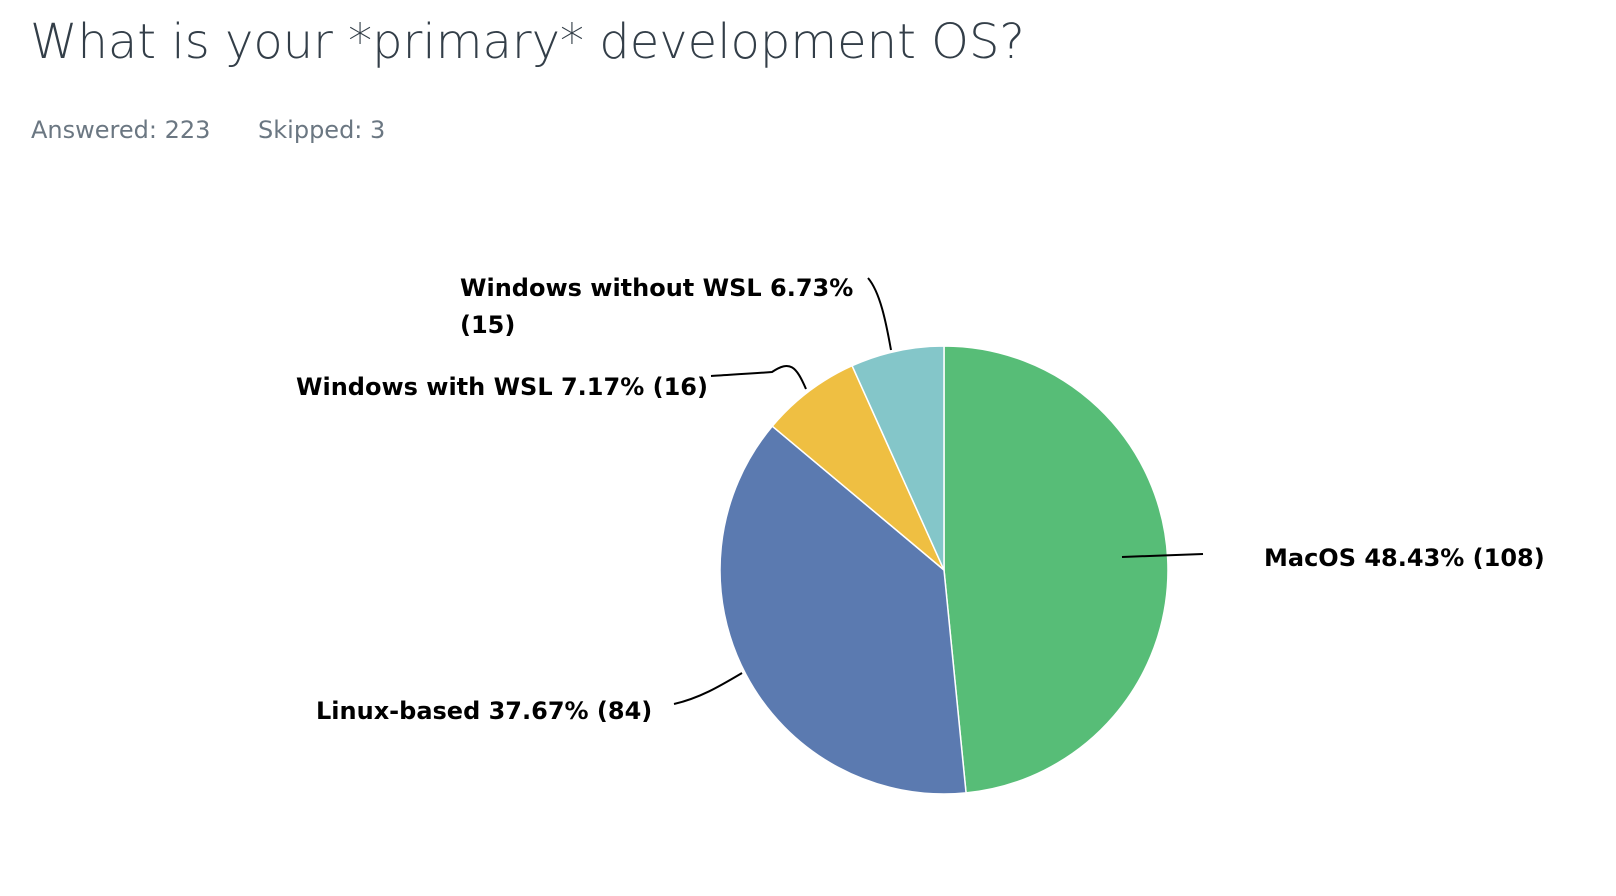  I want to click on slice-windows-with-wsl, so click(858, 467).